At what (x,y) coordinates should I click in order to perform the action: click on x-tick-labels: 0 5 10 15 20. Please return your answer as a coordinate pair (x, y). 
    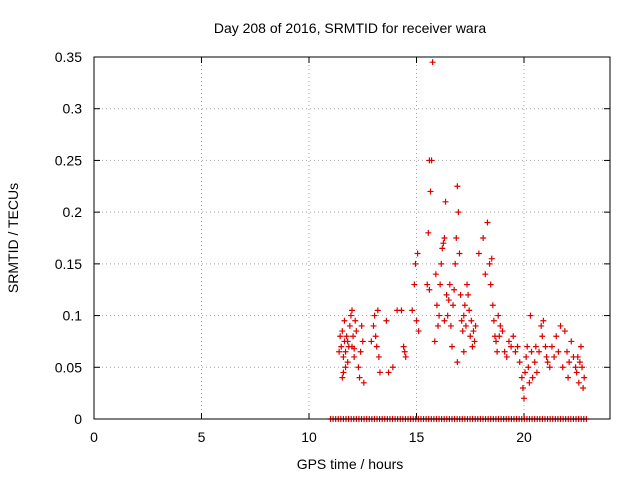
    Looking at the image, I should click on (311, 437).